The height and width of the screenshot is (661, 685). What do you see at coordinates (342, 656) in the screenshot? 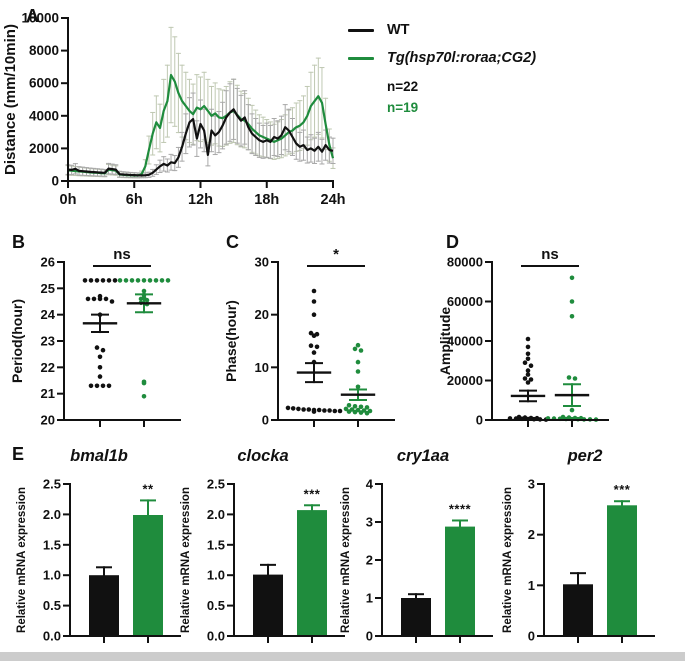
I see `window-bottom-edge` at bounding box center [342, 656].